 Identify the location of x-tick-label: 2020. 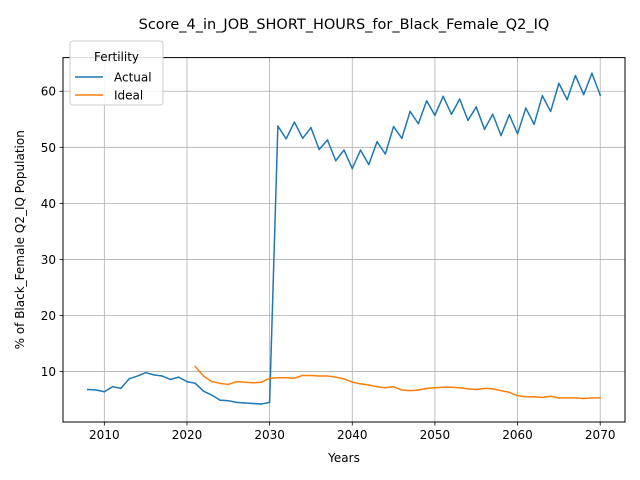
(187, 435).